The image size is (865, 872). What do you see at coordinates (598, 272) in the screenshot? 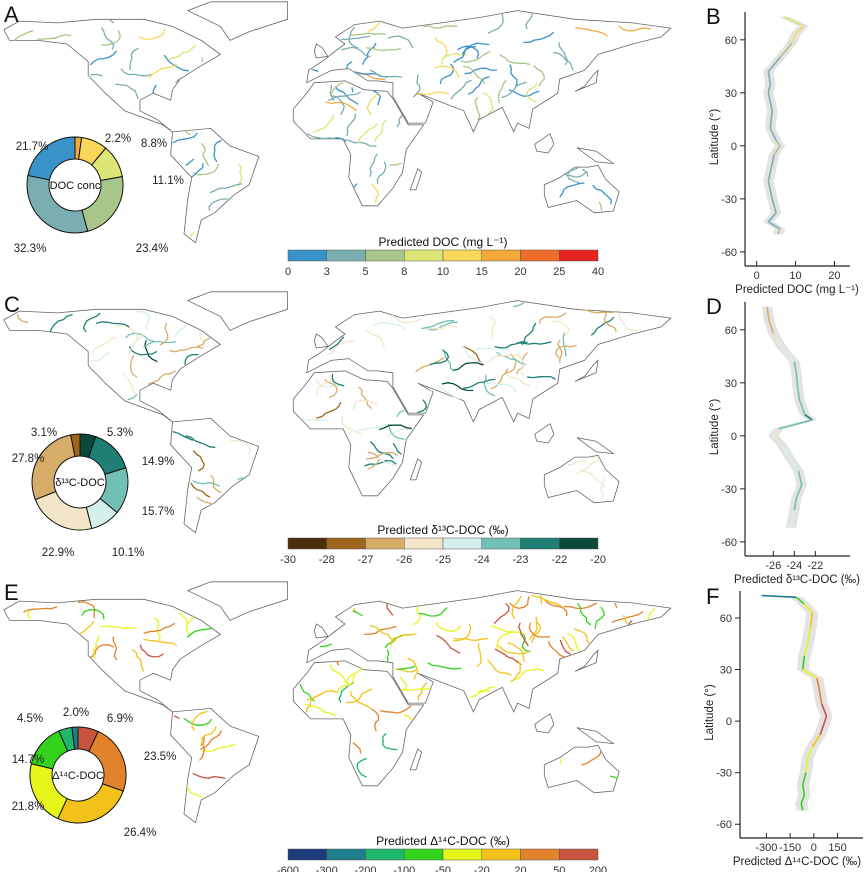
I see `colorbar-tick-label: 40` at bounding box center [598, 272].